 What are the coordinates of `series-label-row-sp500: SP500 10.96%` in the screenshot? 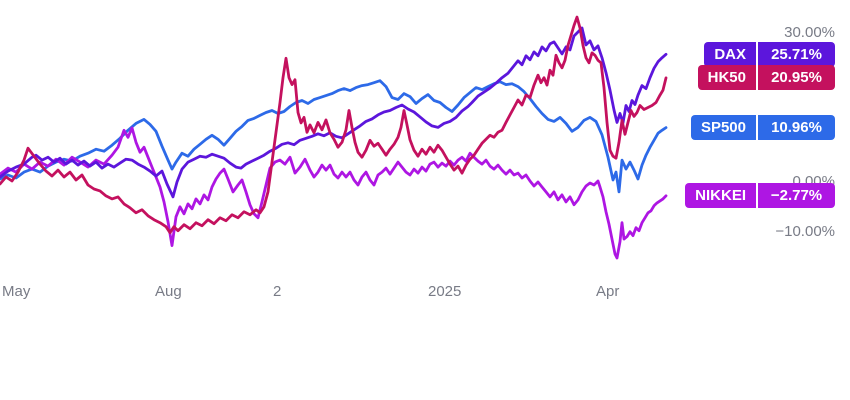 It's located at (762, 127).